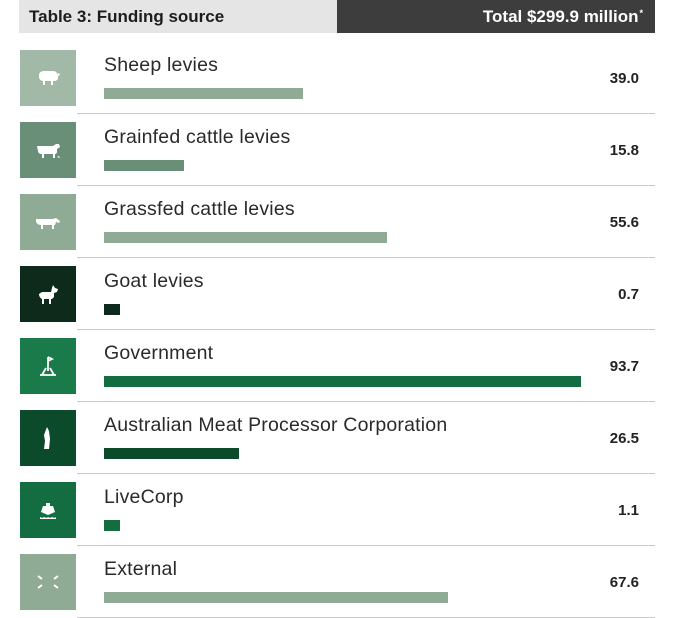 The height and width of the screenshot is (618, 683). I want to click on category-label: External, so click(141, 569).